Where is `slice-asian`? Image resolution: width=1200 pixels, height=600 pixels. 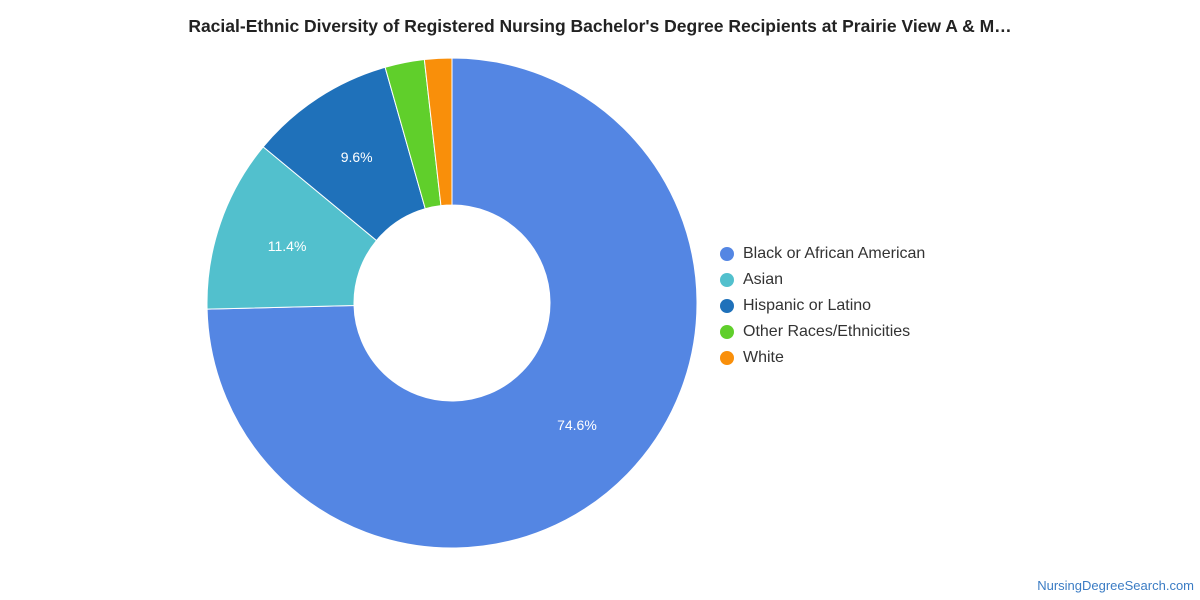
slice-asian is located at coordinates (292, 228).